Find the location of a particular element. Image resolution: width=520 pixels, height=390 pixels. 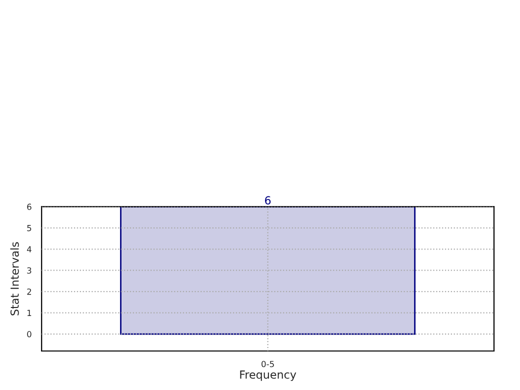

y-tick-label: 0 is located at coordinates (29, 334).